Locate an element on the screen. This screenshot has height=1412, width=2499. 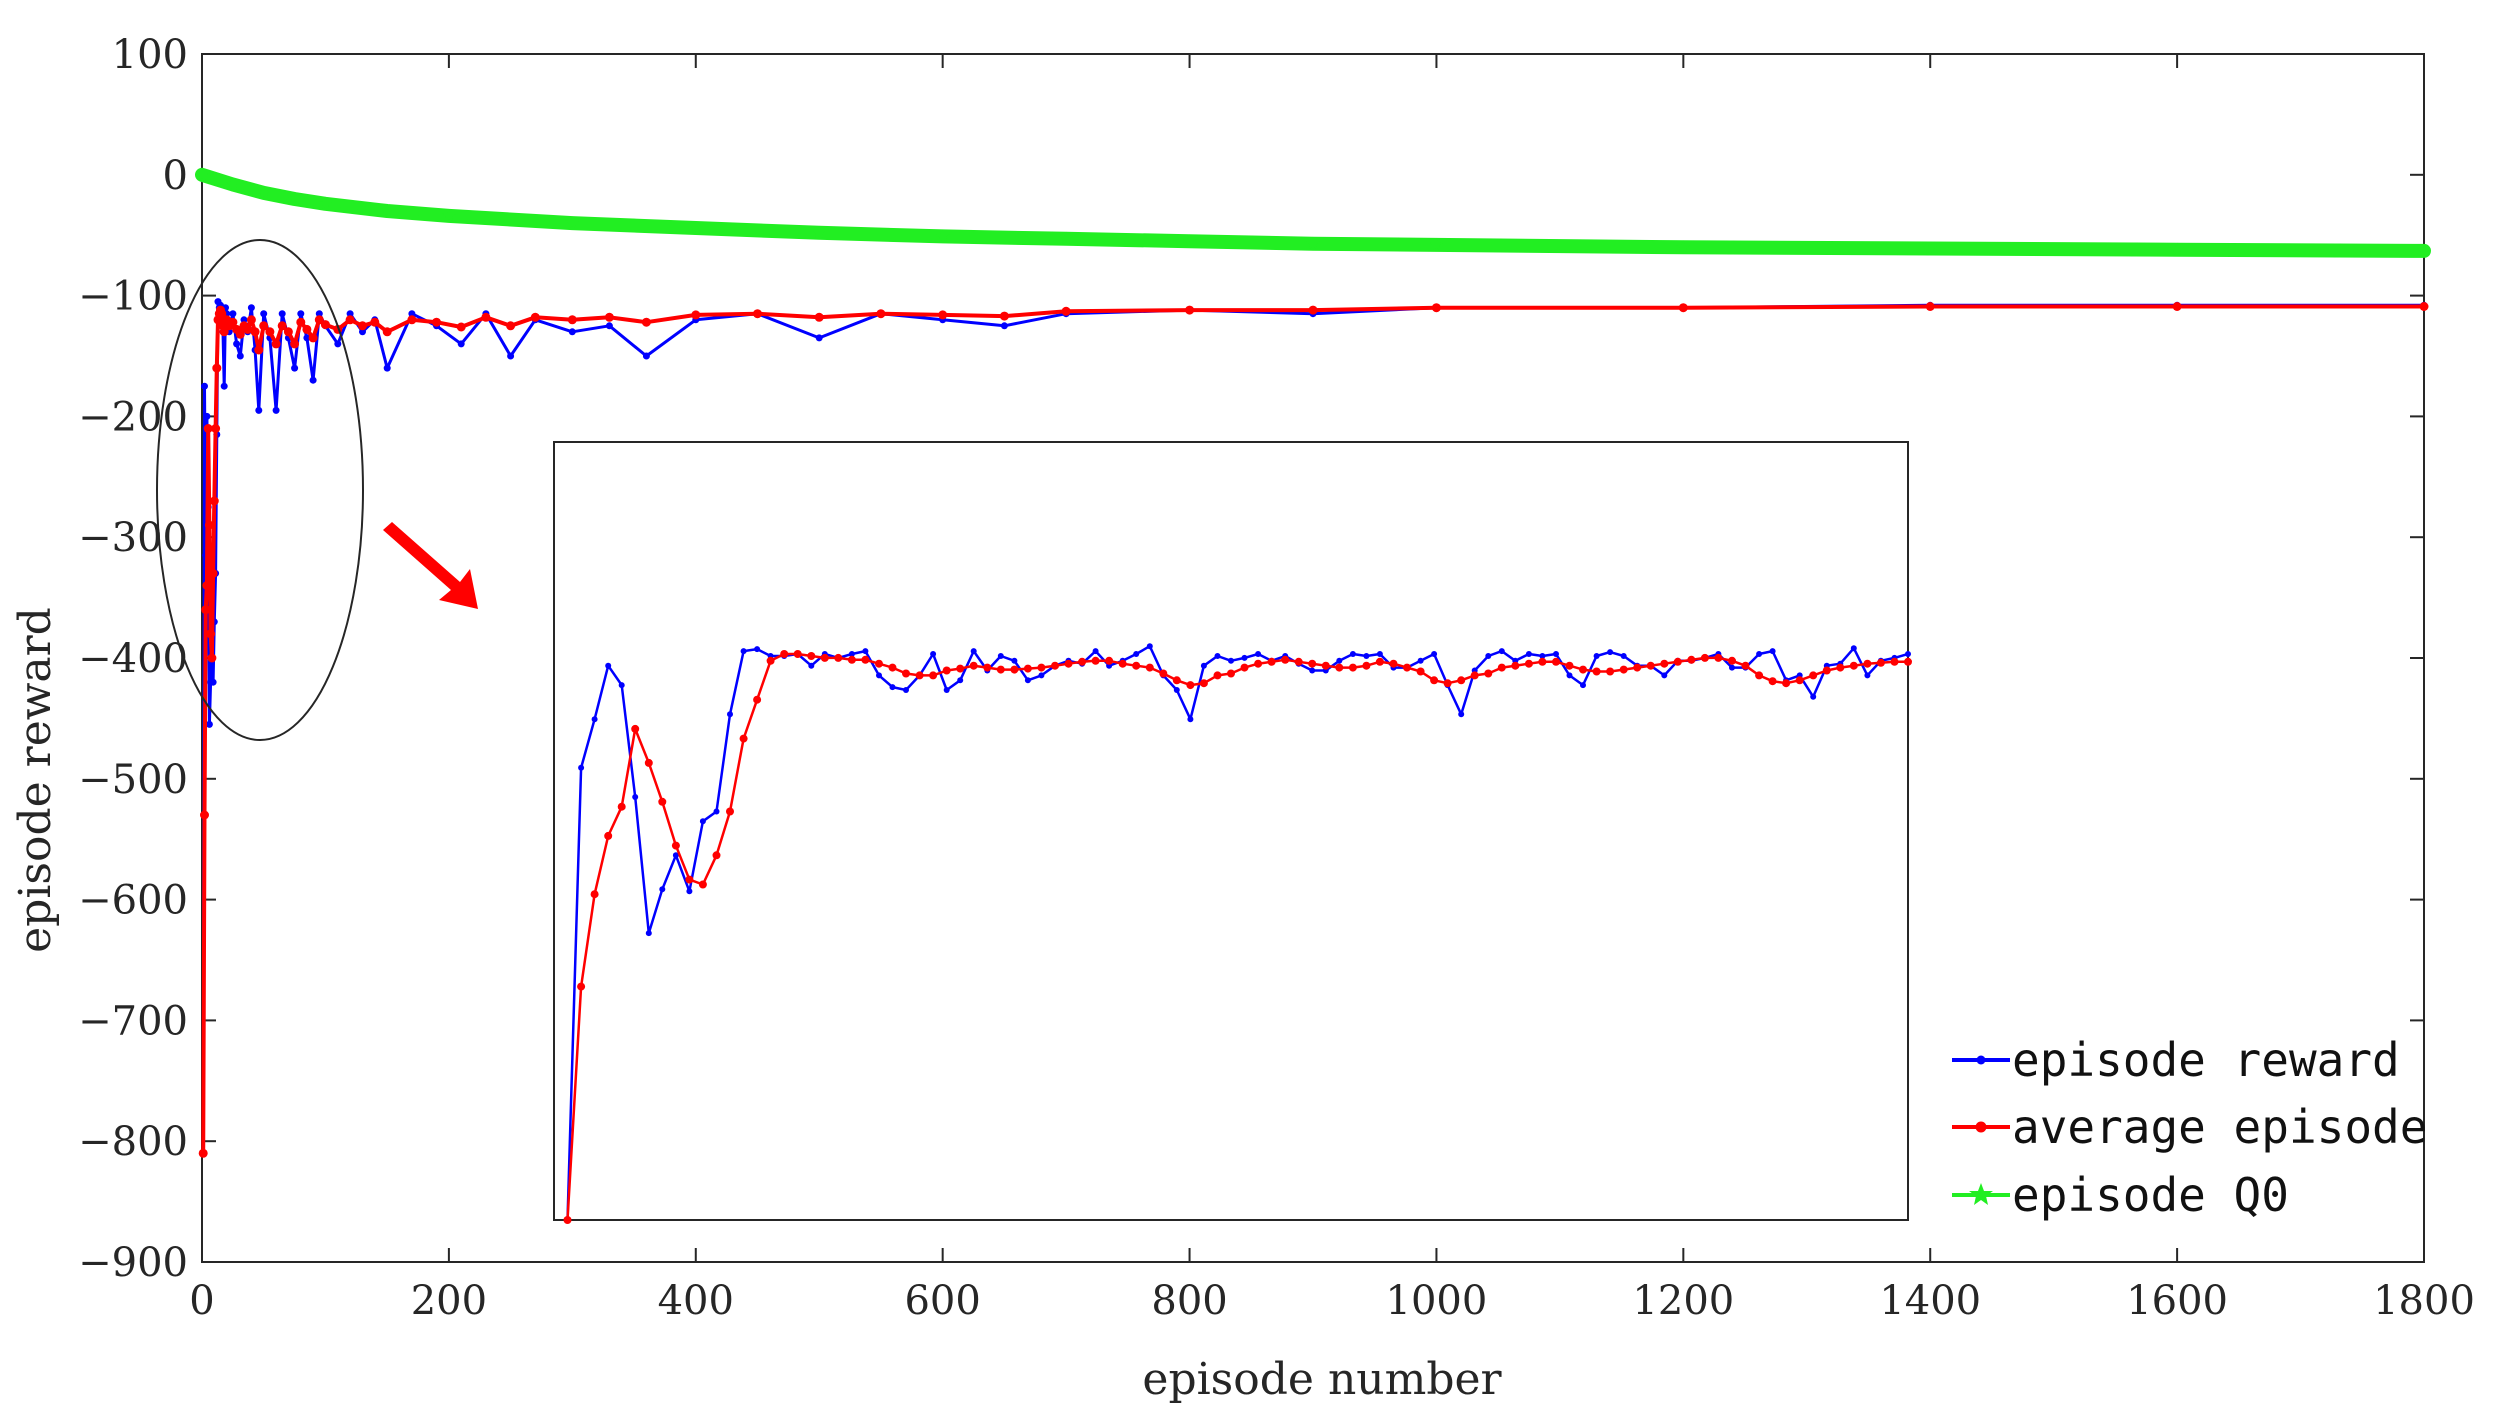
x-tick-label: 600 is located at coordinates (942, 1301).